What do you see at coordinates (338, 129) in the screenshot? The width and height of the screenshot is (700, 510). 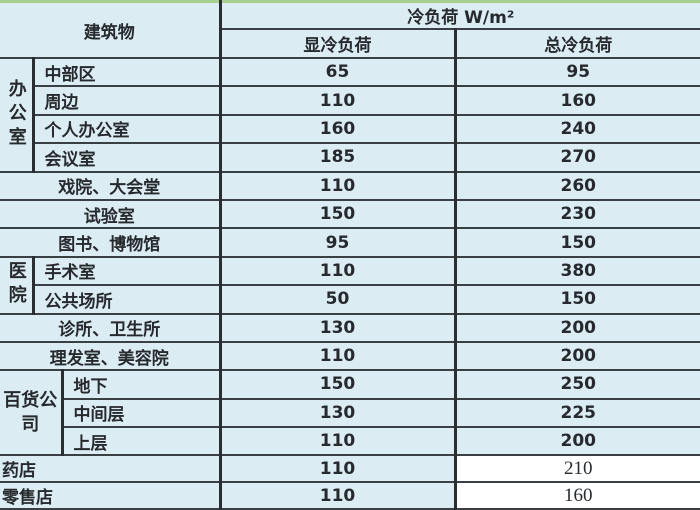 I see `sensible-value: 160` at bounding box center [338, 129].